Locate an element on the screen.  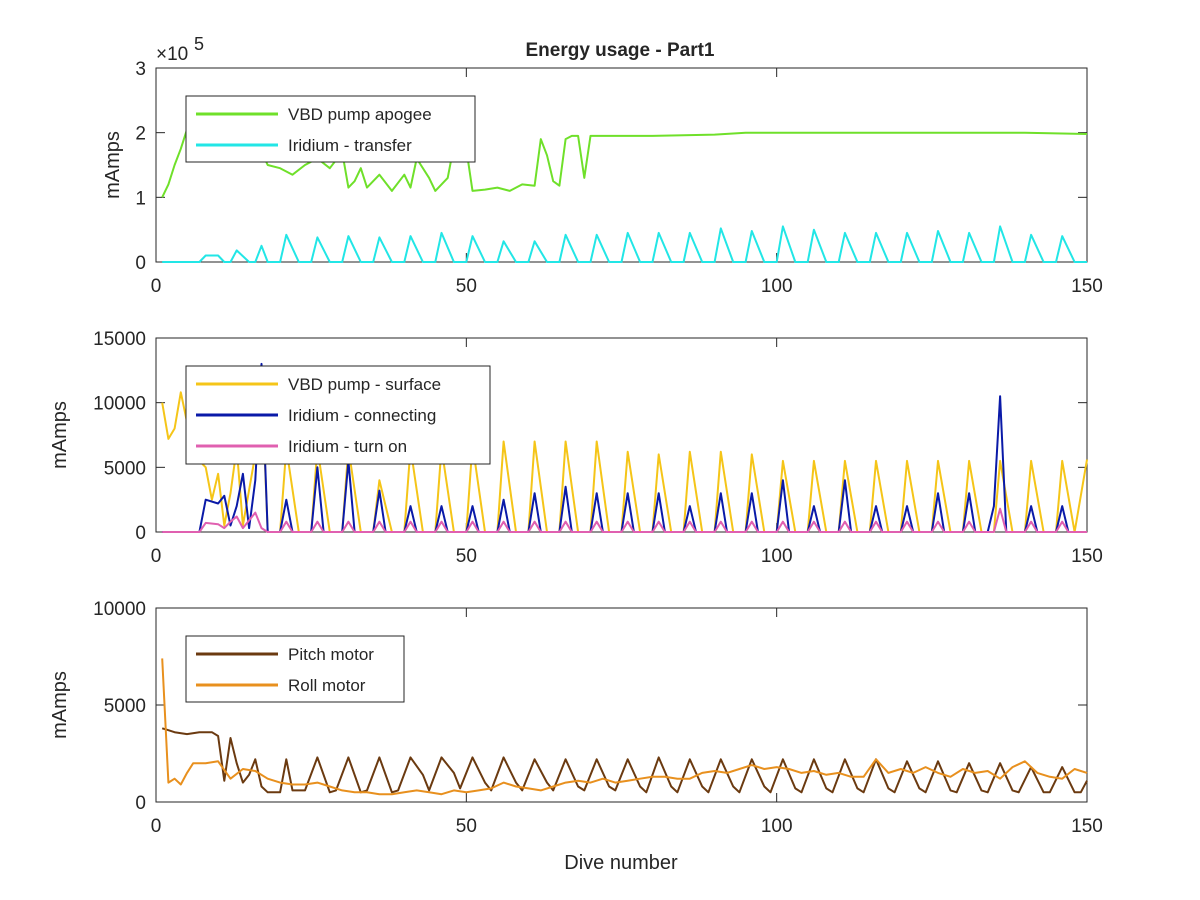
legend-label: Pitch motor is located at coordinates (331, 654).